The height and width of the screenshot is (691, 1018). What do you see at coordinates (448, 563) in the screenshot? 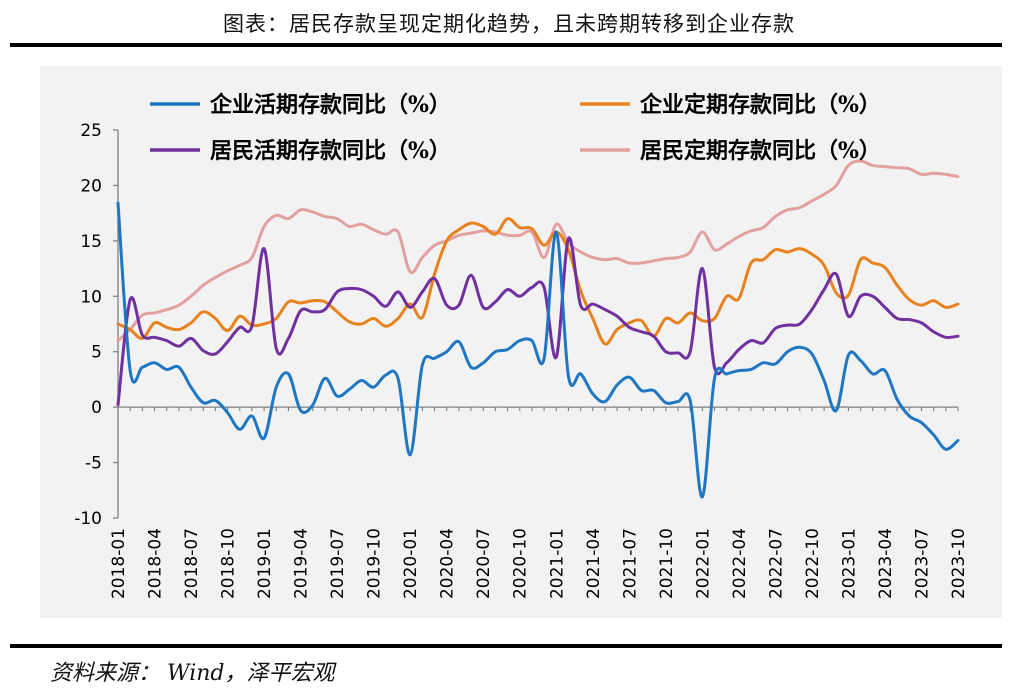
I see `x-tick-label: 2020-04` at bounding box center [448, 563].